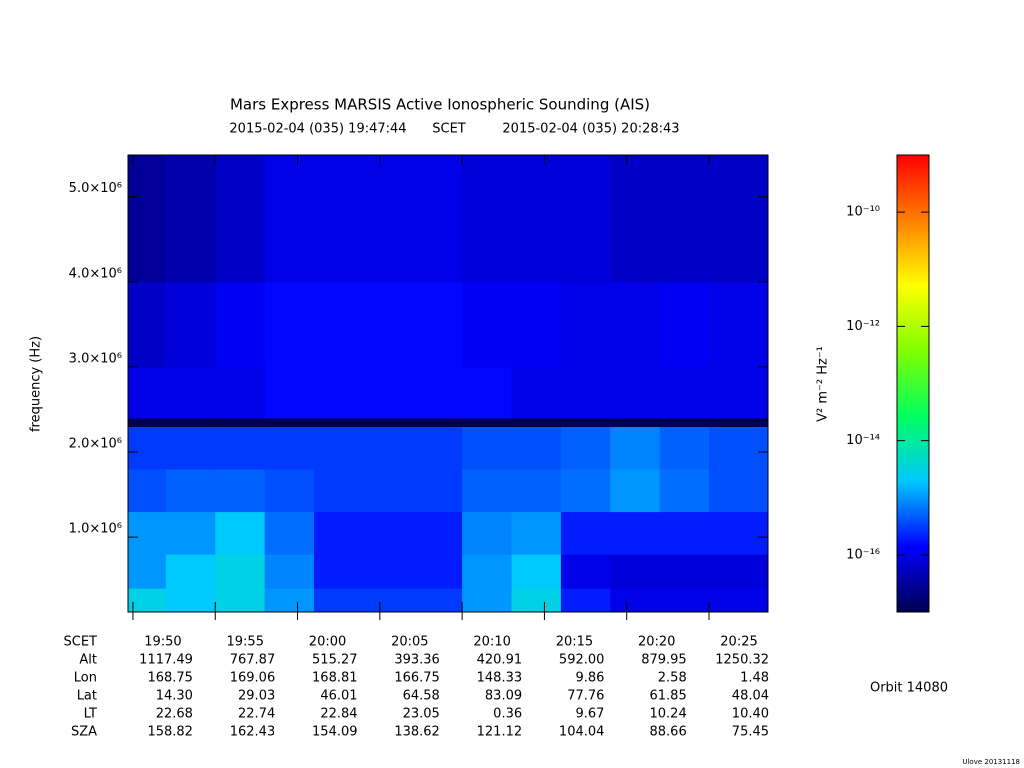  Describe the element at coordinates (84, 732) in the screenshot. I see `ephemeris-row-name: SZA` at that location.